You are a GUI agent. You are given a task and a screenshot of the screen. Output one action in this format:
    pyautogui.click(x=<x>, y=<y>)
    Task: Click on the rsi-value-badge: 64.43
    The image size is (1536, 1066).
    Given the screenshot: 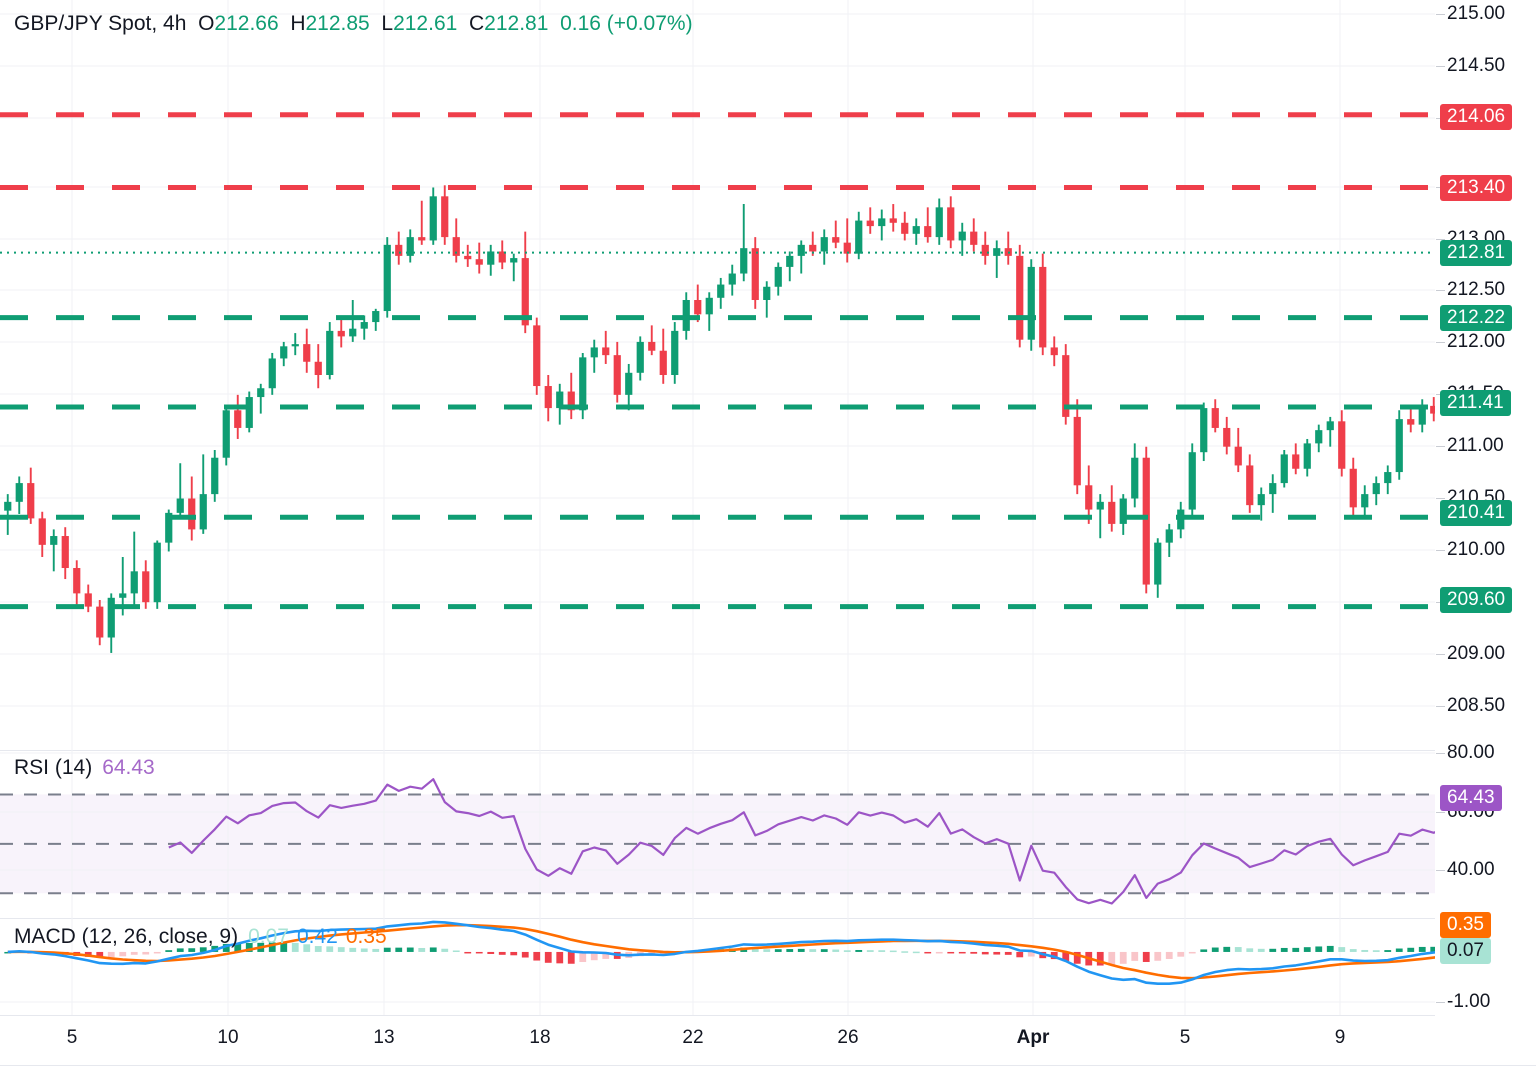 What is the action you would take?
    pyautogui.click(x=1471, y=798)
    